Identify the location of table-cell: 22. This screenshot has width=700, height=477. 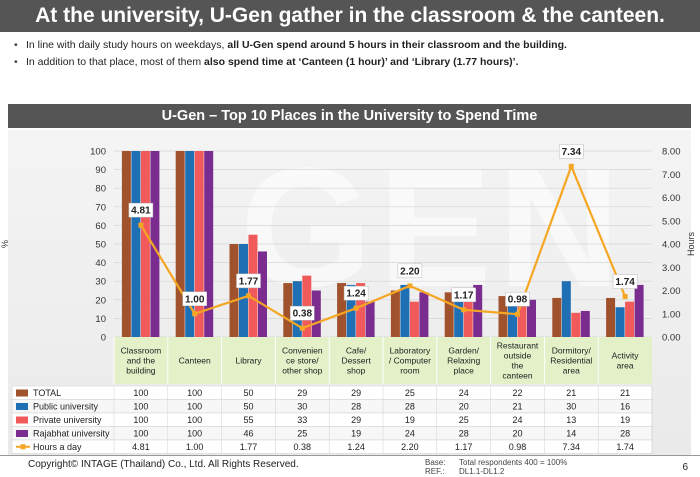
(517, 393).